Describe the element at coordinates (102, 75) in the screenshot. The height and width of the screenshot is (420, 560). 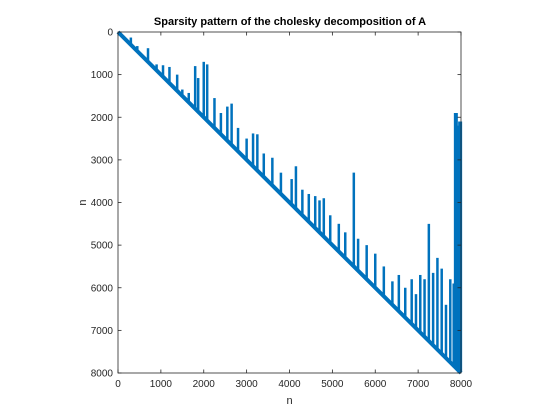
I see `y-tick-label: 1000` at that location.